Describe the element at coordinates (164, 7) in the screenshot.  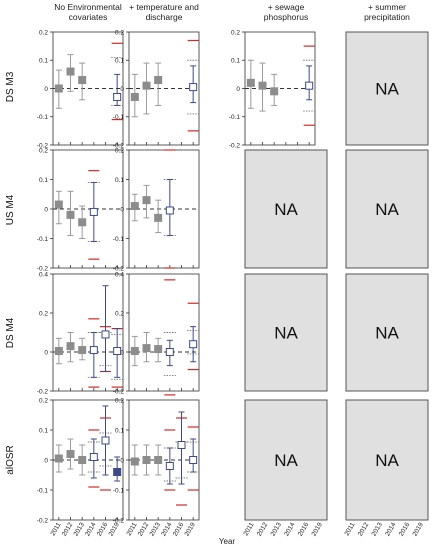
I see `column-title-2-line-1: + temperature and` at that location.